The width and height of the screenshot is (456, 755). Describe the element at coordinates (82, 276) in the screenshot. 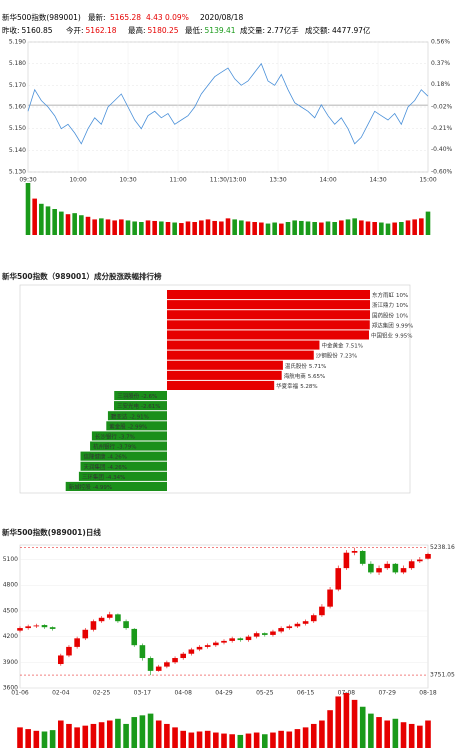

I see `chart-title: 新华500指数（989001）成分股涨跌幅排行榜` at that location.